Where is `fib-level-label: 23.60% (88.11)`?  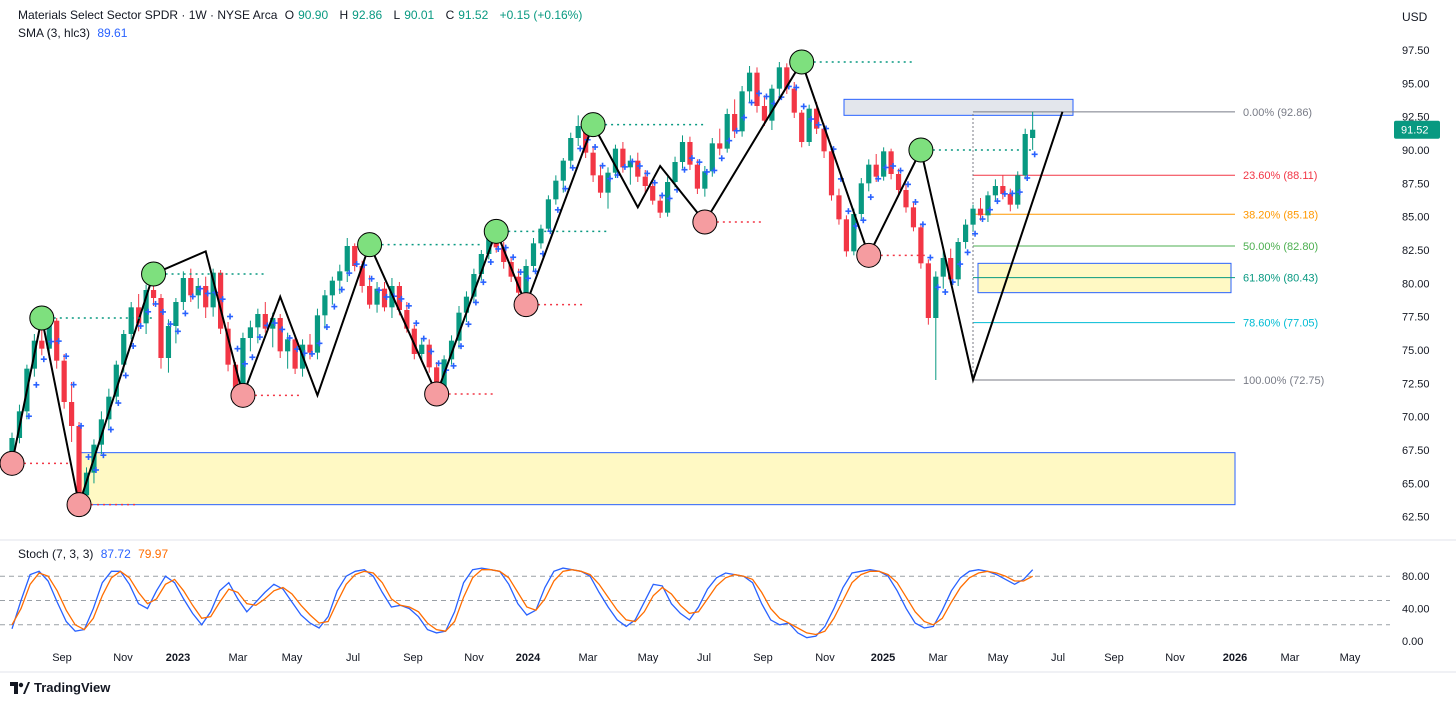 fib-level-label: 23.60% (88.11) is located at coordinates (1280, 176).